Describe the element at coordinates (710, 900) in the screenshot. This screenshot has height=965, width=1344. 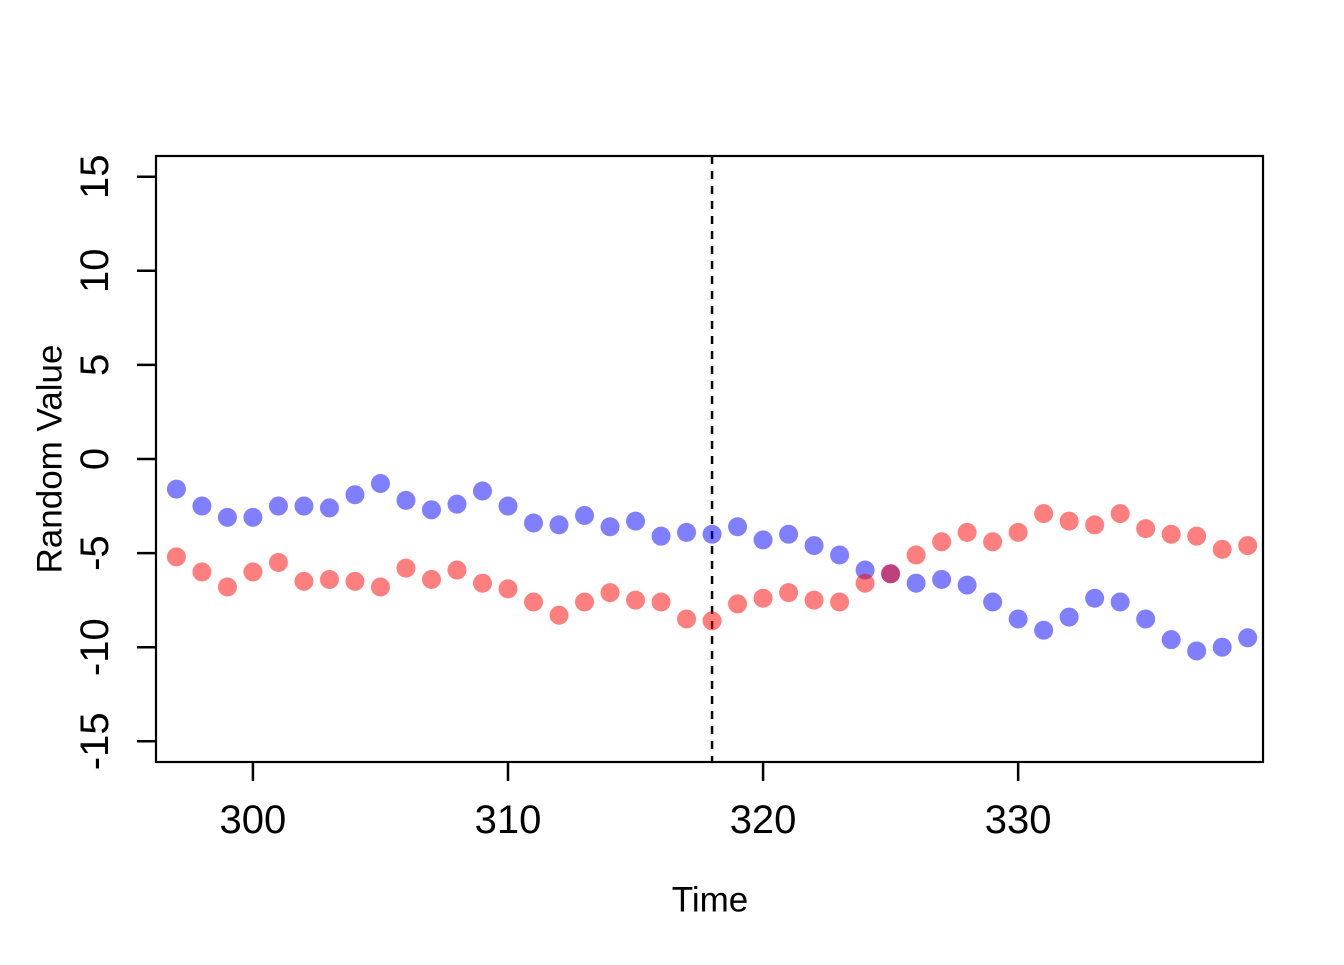
I see `x-axis-title: Time` at that location.